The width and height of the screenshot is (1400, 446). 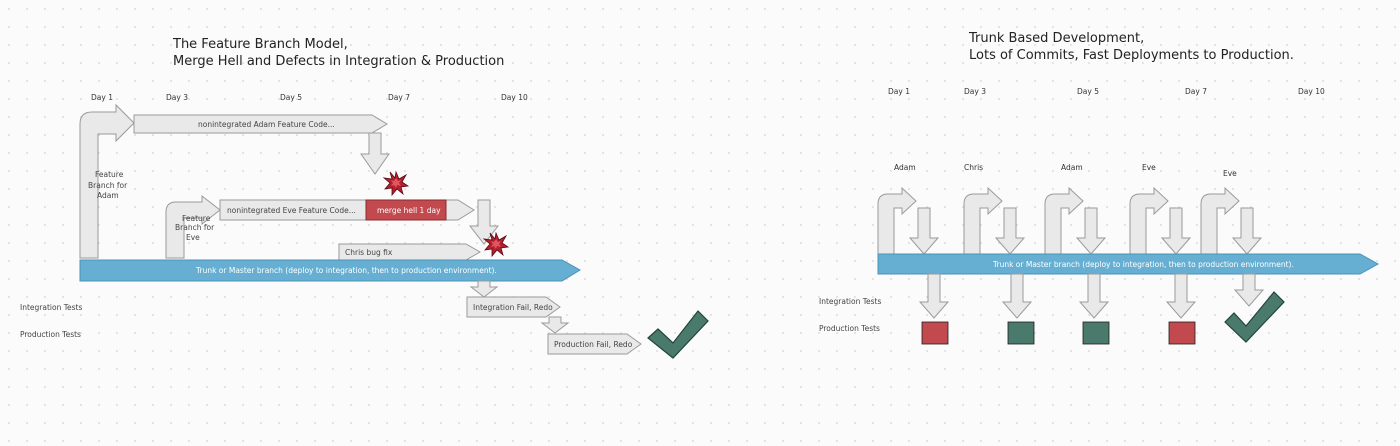 I want to click on chris-bug-fix-label: Chris bug fix, so click(x=369, y=252).